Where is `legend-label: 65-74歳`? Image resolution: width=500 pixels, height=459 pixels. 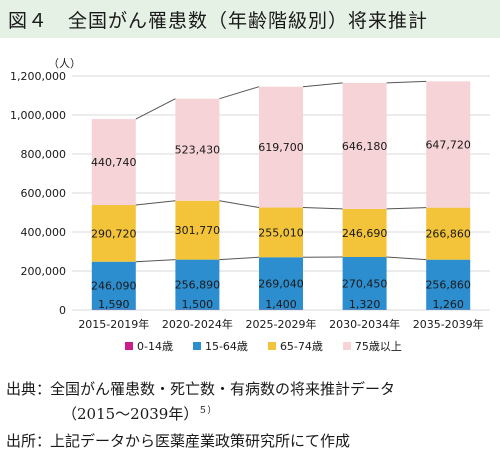 legend-label: 65-74歳 is located at coordinates (301, 346).